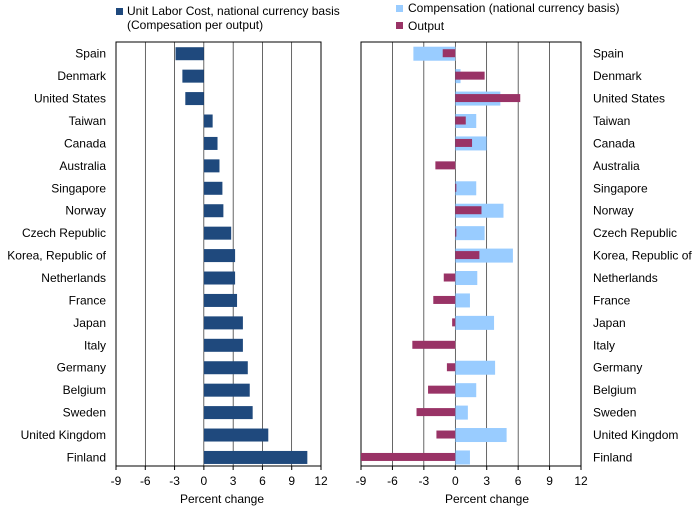 This screenshot has height=528, width=698. I want to click on left-x-tick-label: 9, so click(291, 481).